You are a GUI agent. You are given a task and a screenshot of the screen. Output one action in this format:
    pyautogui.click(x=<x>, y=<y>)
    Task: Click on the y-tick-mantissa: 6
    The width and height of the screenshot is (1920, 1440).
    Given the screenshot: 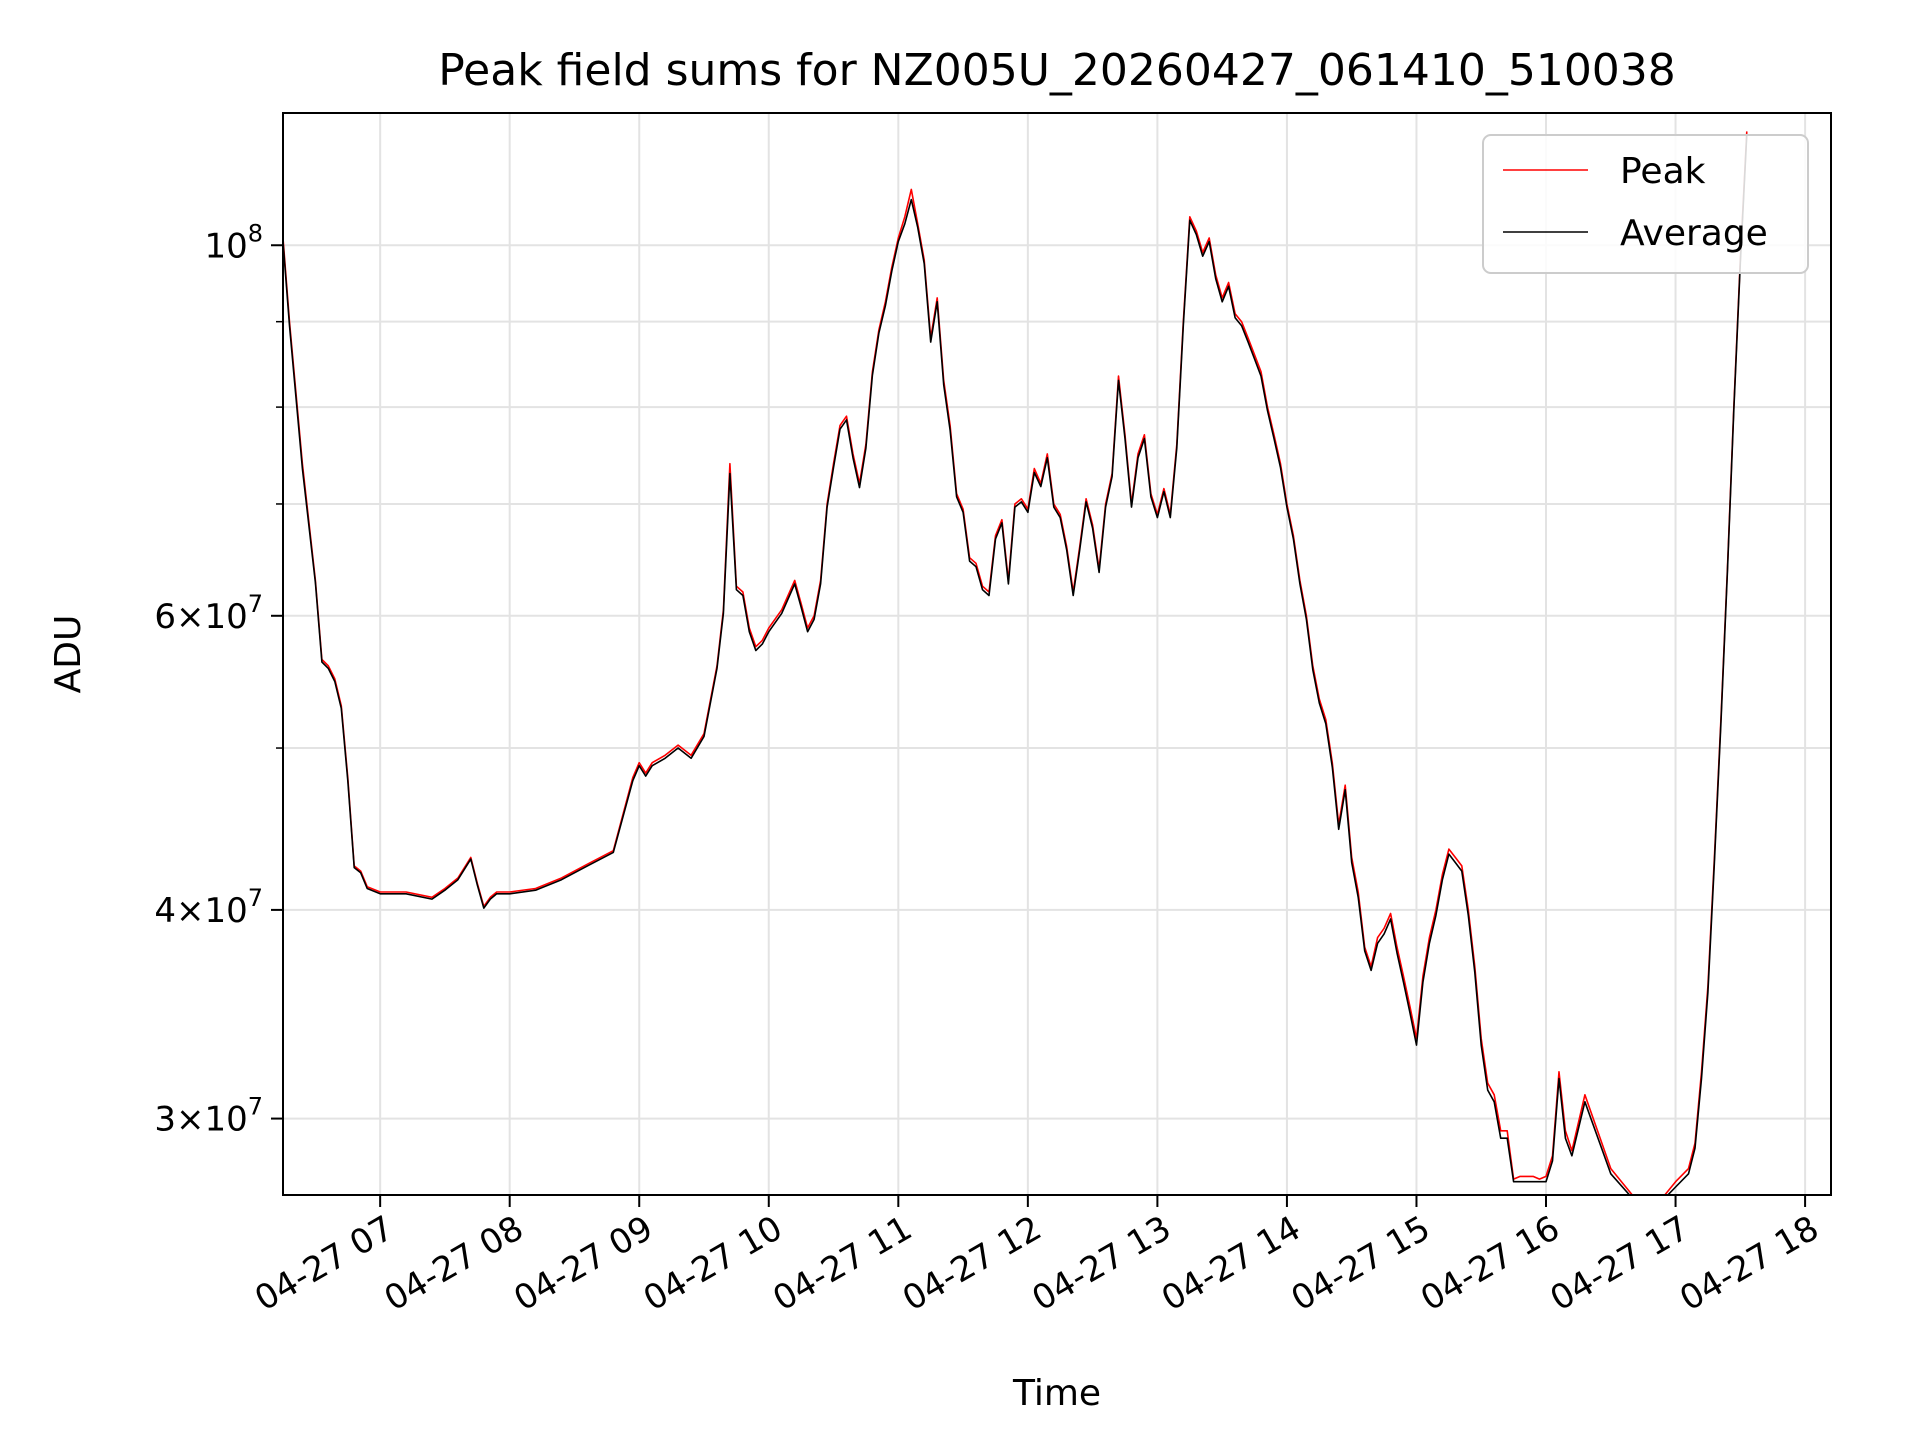 What is the action you would take?
    pyautogui.click(x=165, y=617)
    